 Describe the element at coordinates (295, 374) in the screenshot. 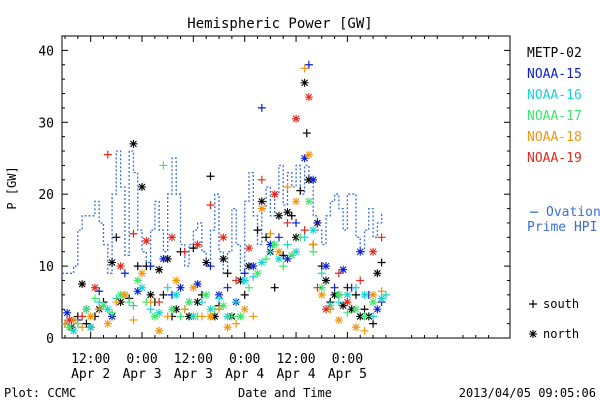

I see `x-tick-date-label: Apr 4` at that location.